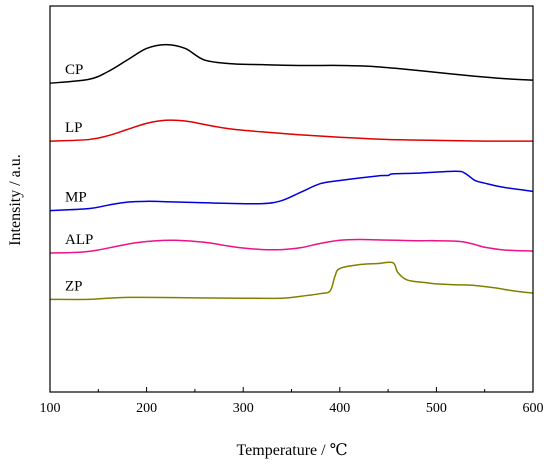 The image size is (550, 468). What do you see at coordinates (74, 128) in the screenshot?
I see `series-label-lp: LP` at bounding box center [74, 128].